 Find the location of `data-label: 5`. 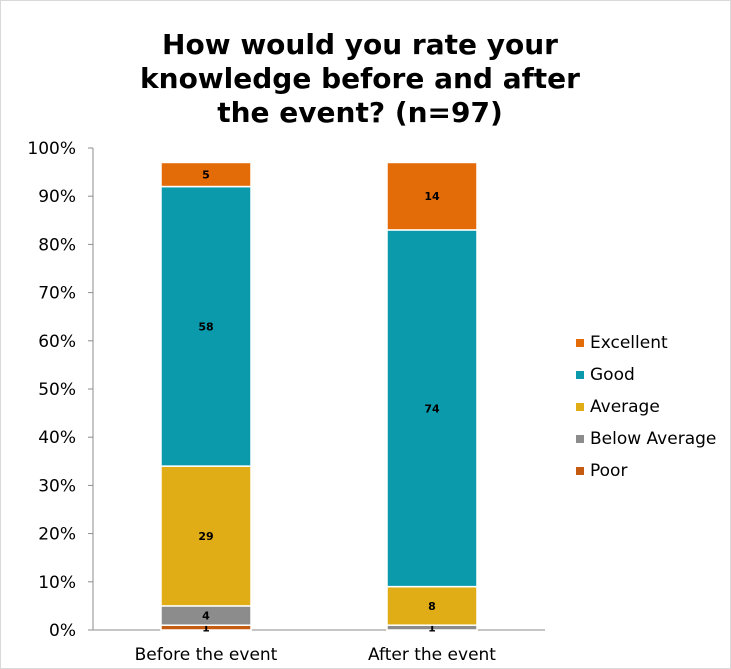

data-label: 5 is located at coordinates (206, 175).